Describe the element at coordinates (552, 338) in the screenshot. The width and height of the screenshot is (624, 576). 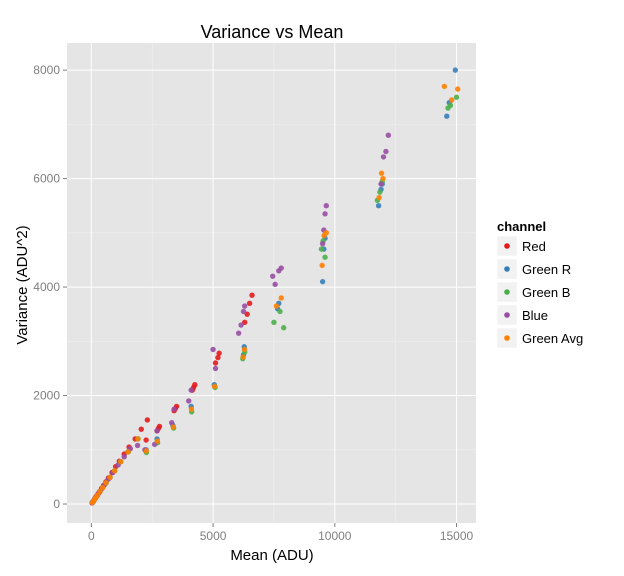
I see `legend-label: Green Avg` at that location.